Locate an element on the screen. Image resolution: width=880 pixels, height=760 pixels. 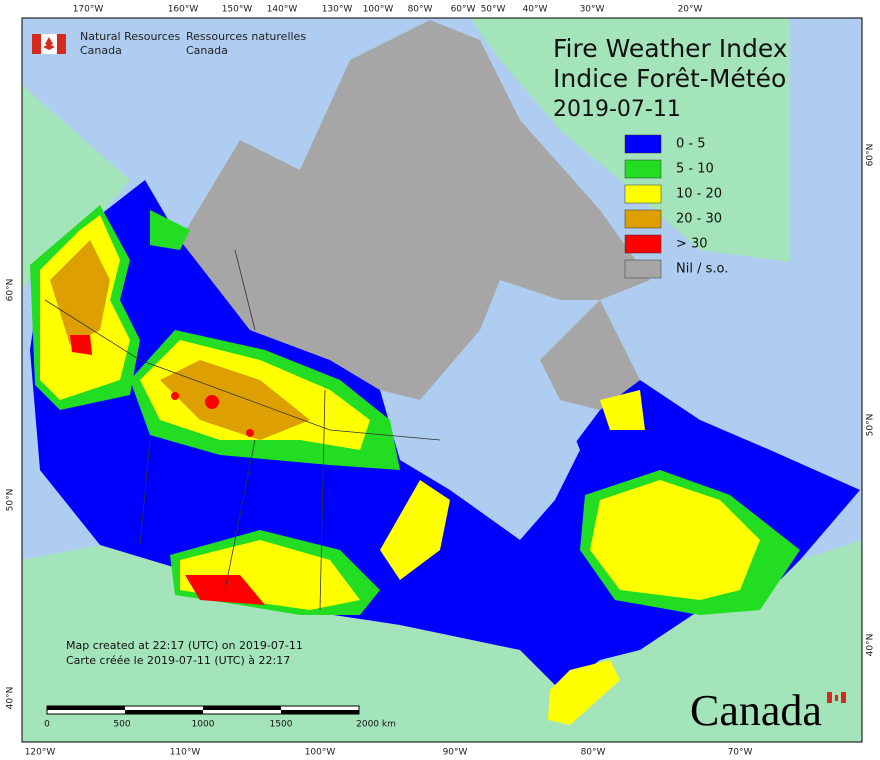
green-patch is located at coordinates (170, 230).